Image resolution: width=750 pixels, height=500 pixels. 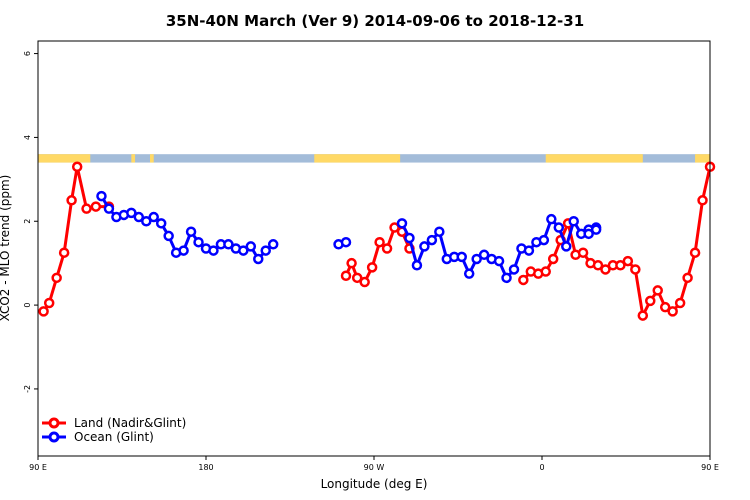 What do you see at coordinates (27, 137) in the screenshot?
I see `y-tick-label: 4` at bounding box center [27, 137].